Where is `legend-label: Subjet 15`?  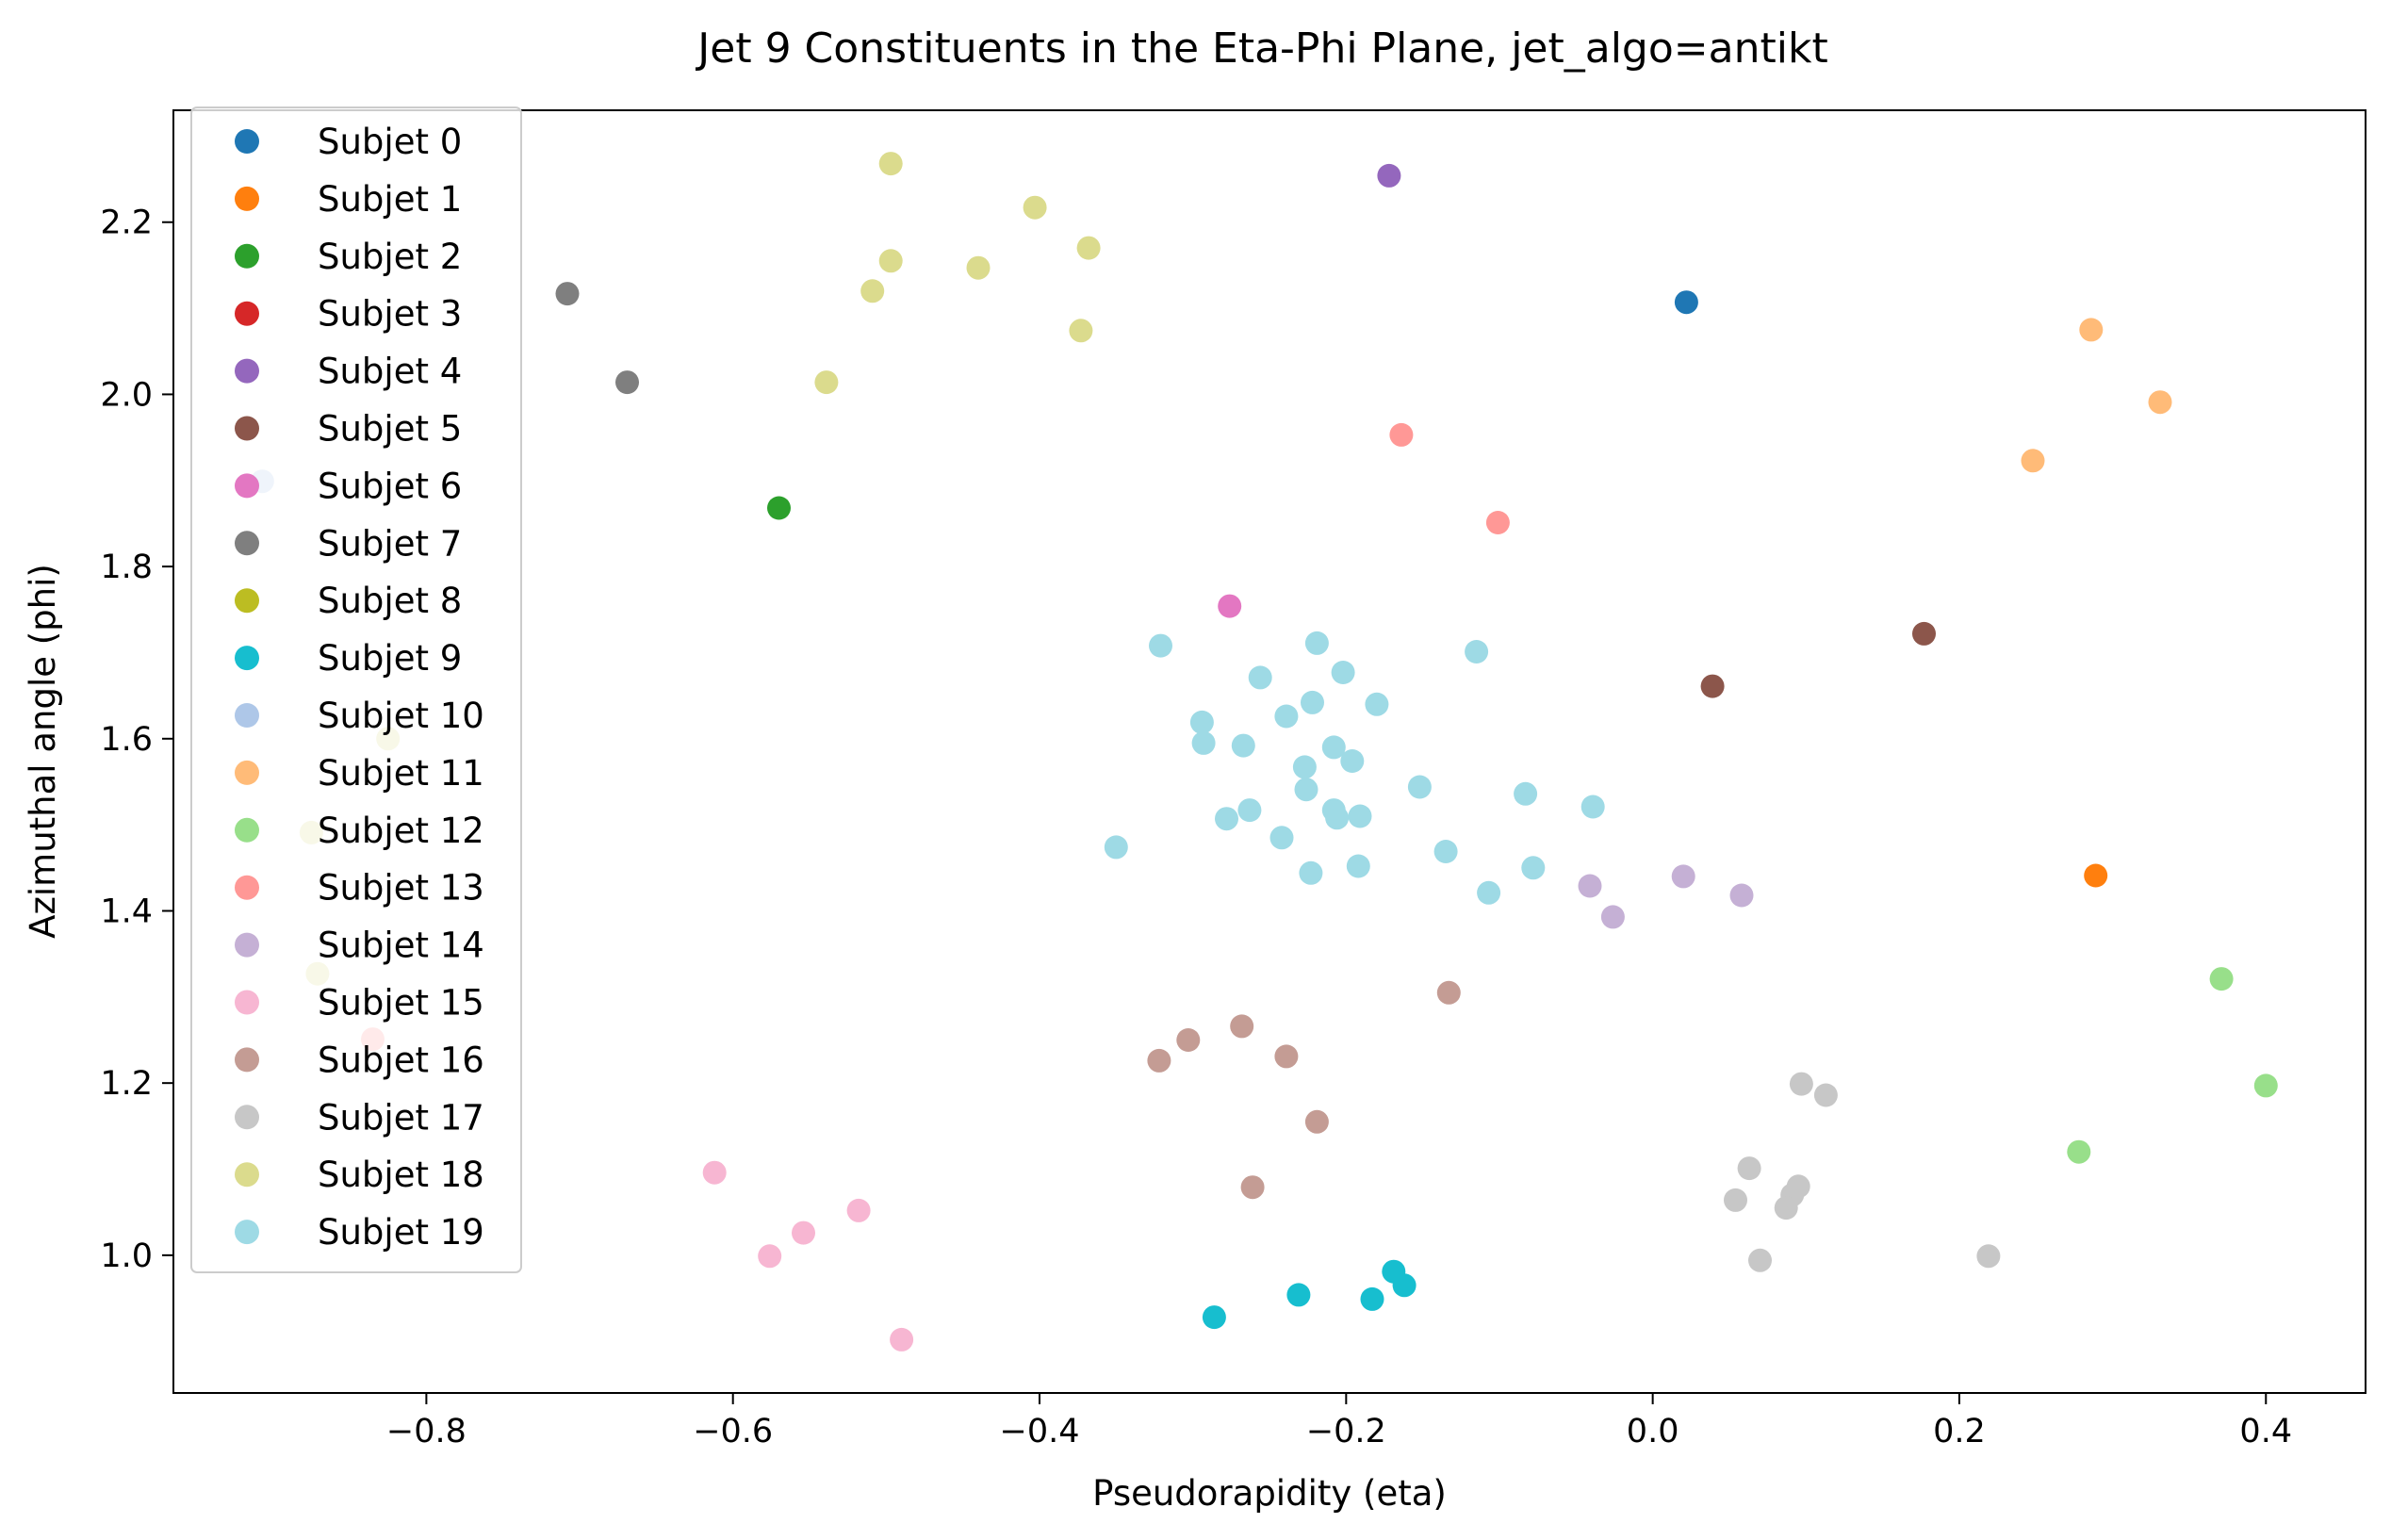
legend-label: Subjet 15 is located at coordinates (401, 1003).